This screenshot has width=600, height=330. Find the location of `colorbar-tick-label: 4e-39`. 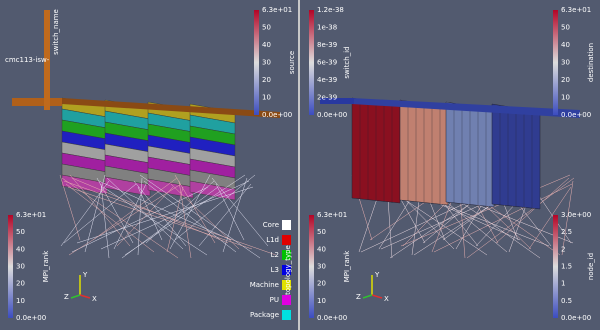

colorbar-tick-label: 4e-39 is located at coordinates (327, 80).